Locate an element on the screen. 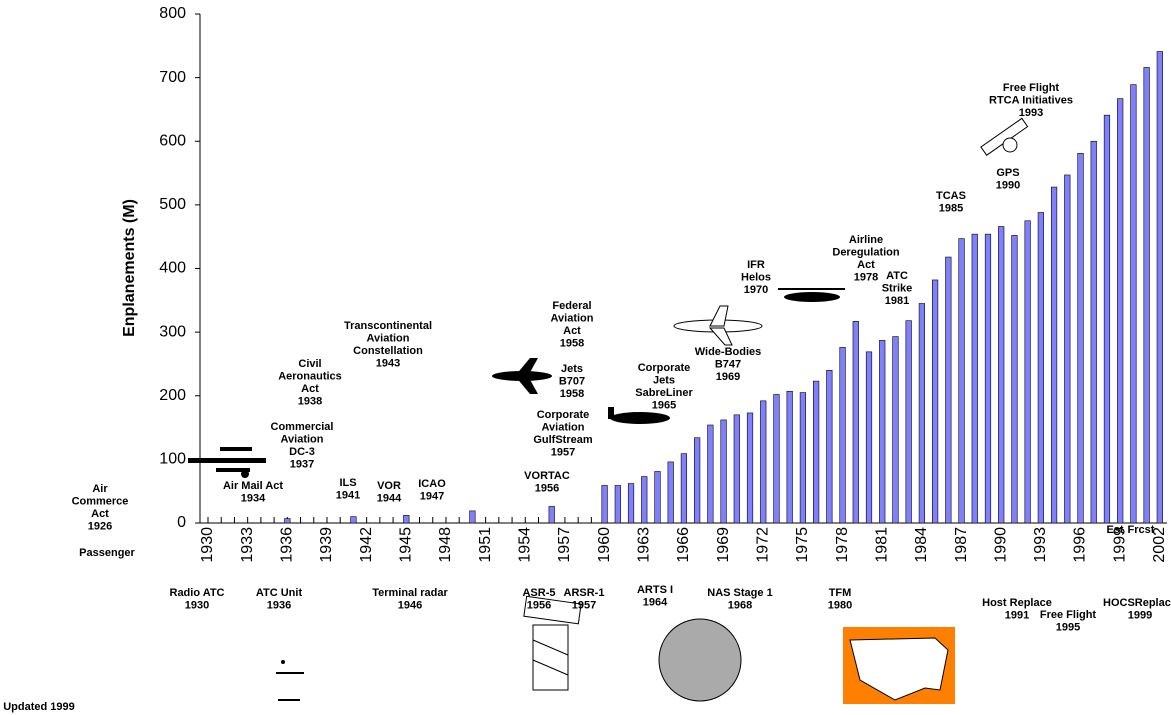 The height and width of the screenshot is (715, 1171). x-tick-label: 1945 is located at coordinates (406, 545).